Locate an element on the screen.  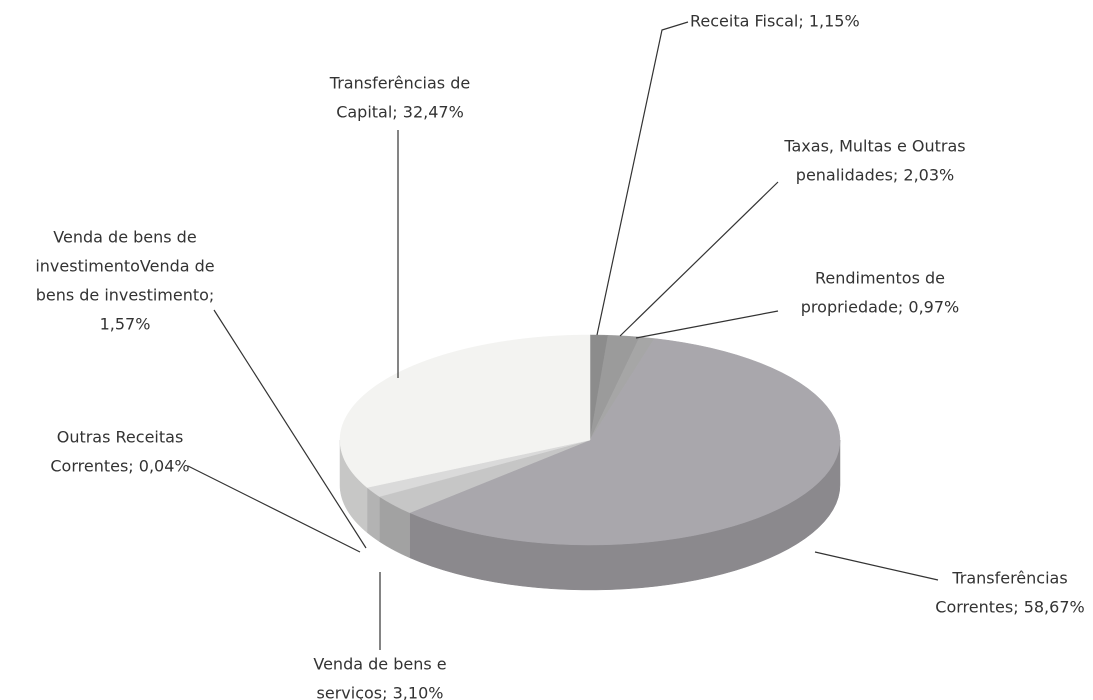
data-label: Transferências de is located at coordinates (399, 83).